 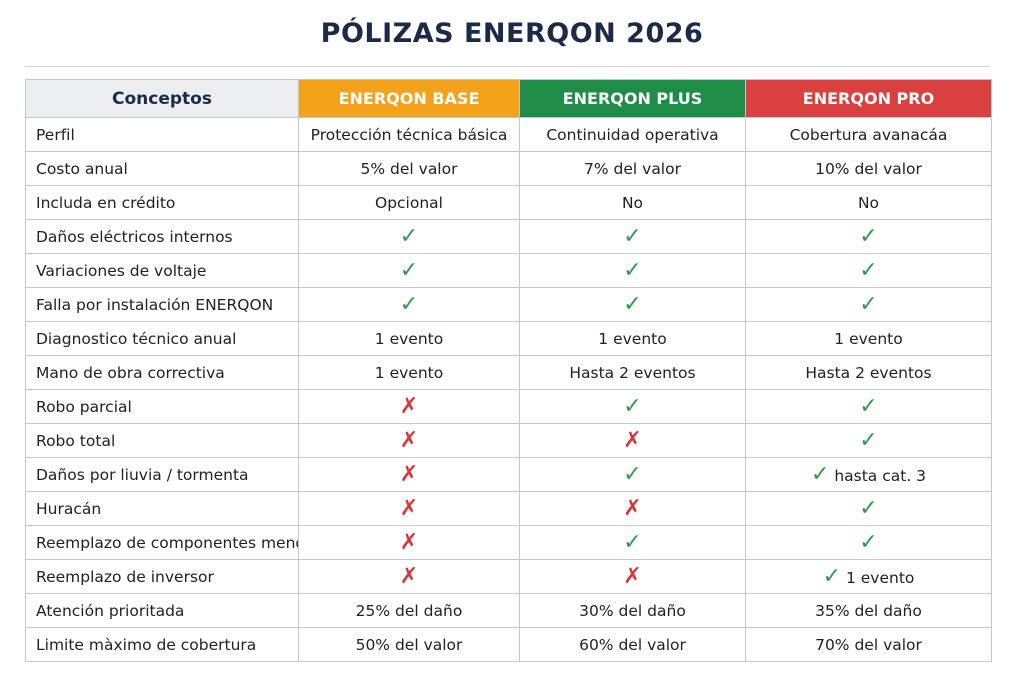 I want to click on cell: Protección técnica básica, so click(x=409, y=134).